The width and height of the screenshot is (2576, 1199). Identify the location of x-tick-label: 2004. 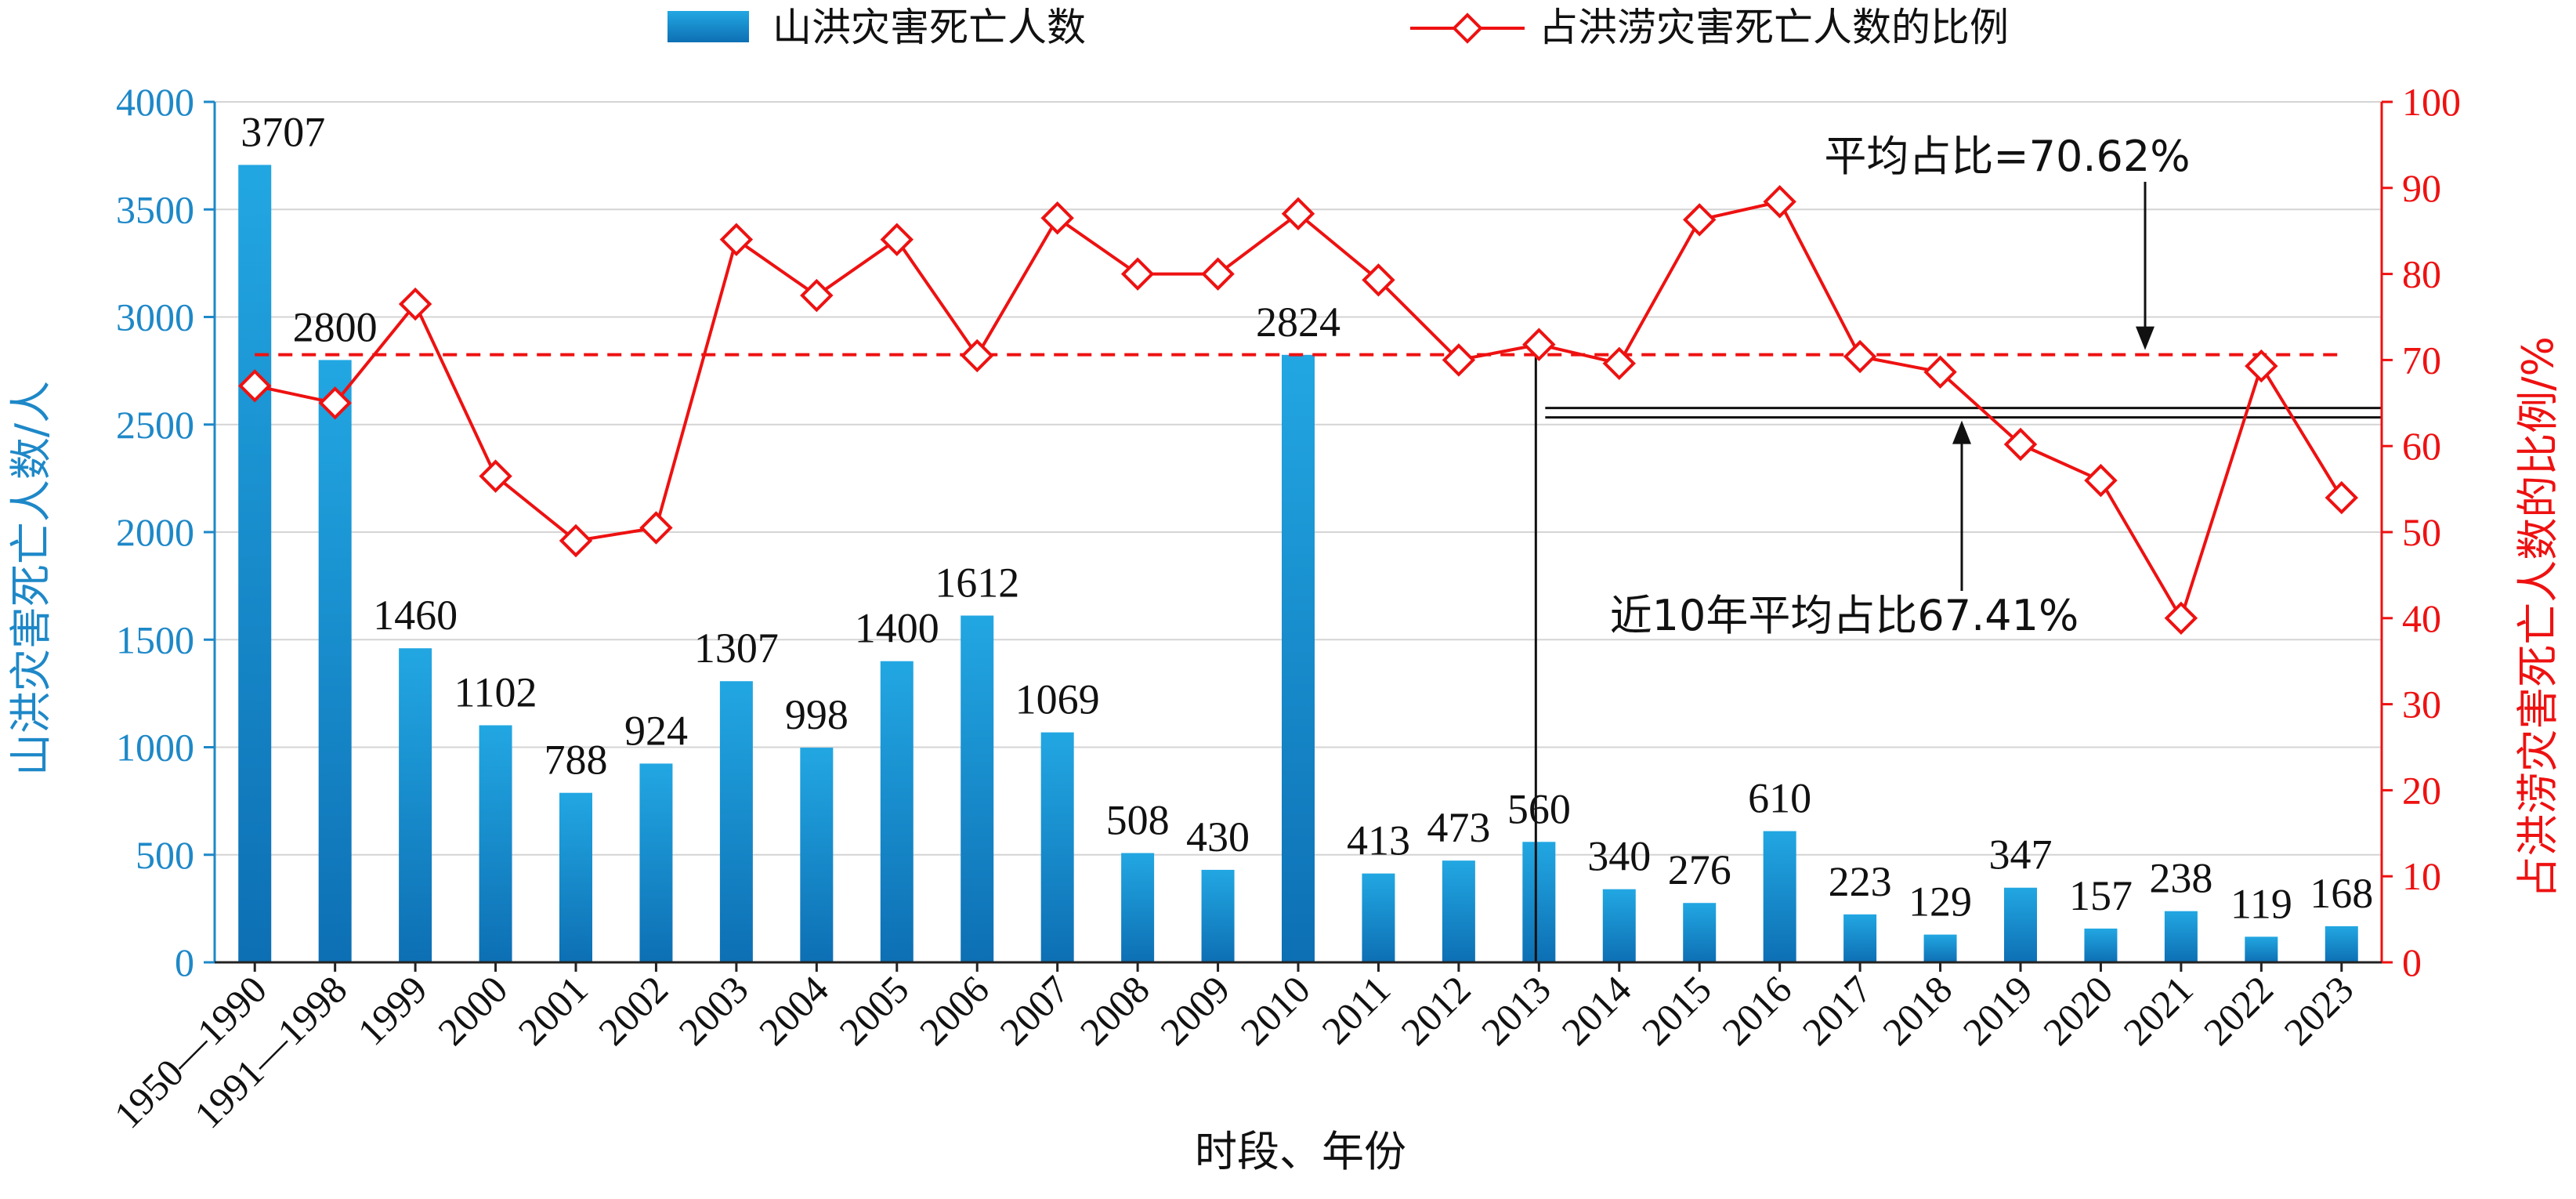
(794, 1010).